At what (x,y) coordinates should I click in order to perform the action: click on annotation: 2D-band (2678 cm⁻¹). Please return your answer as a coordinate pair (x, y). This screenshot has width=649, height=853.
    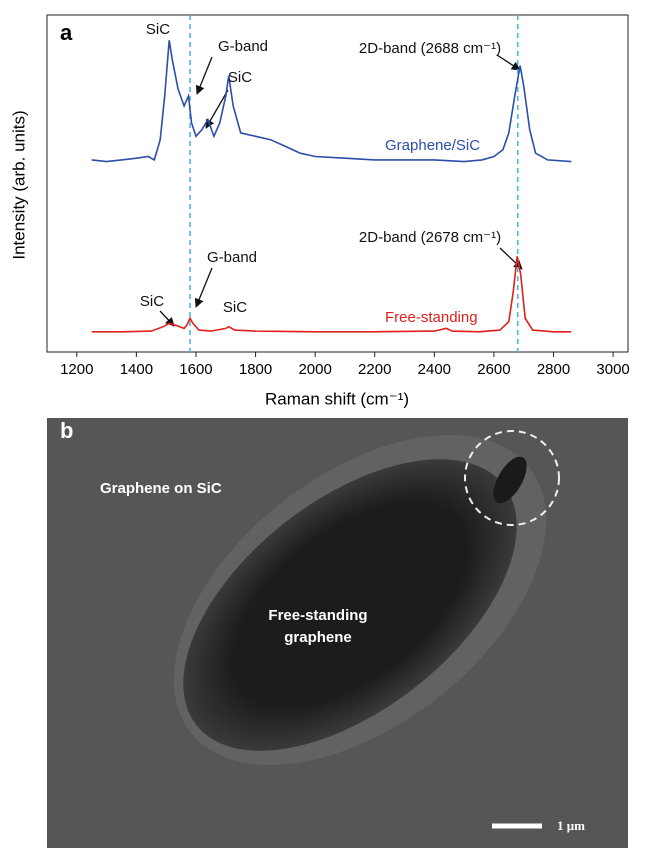
    Looking at the image, I should click on (430, 237).